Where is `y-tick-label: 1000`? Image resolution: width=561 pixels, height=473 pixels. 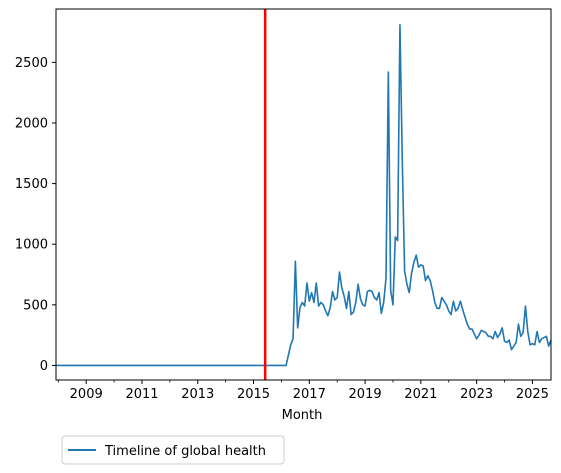
y-tick-label: 1000 is located at coordinates (31, 245).